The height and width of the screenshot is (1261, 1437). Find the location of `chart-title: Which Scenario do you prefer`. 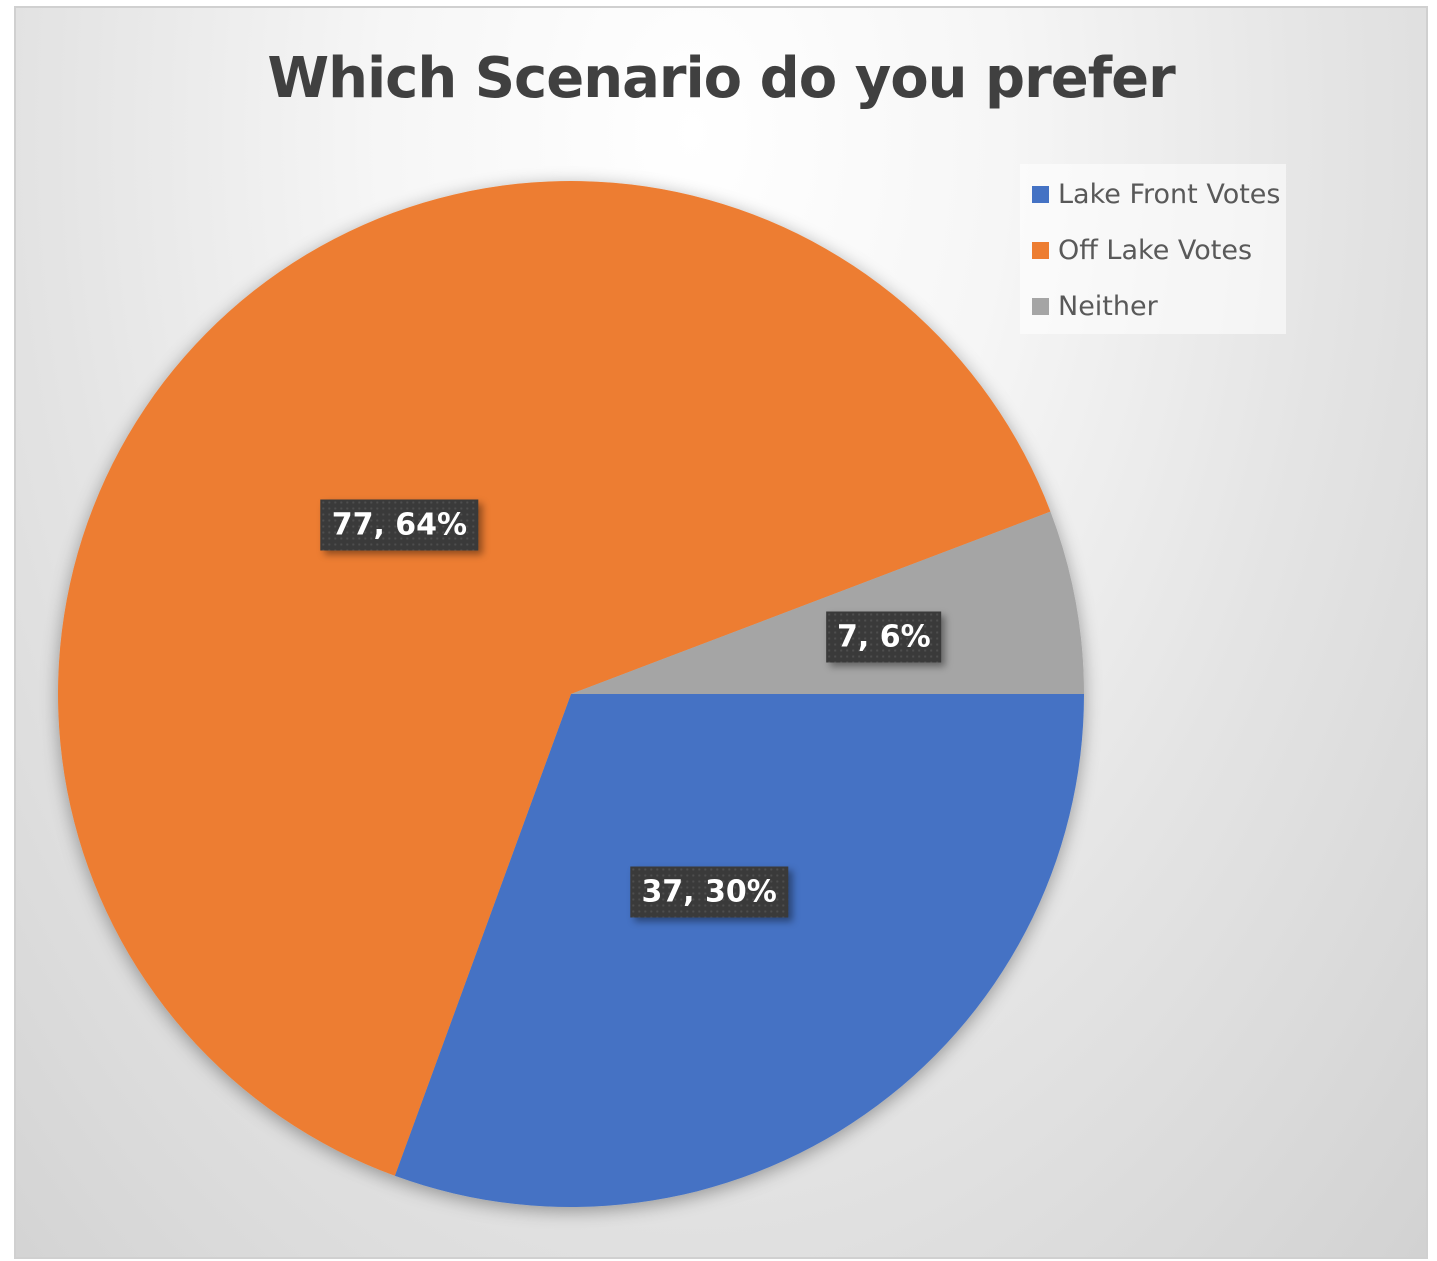

chart-title: Which Scenario do you prefer is located at coordinates (721, 78).